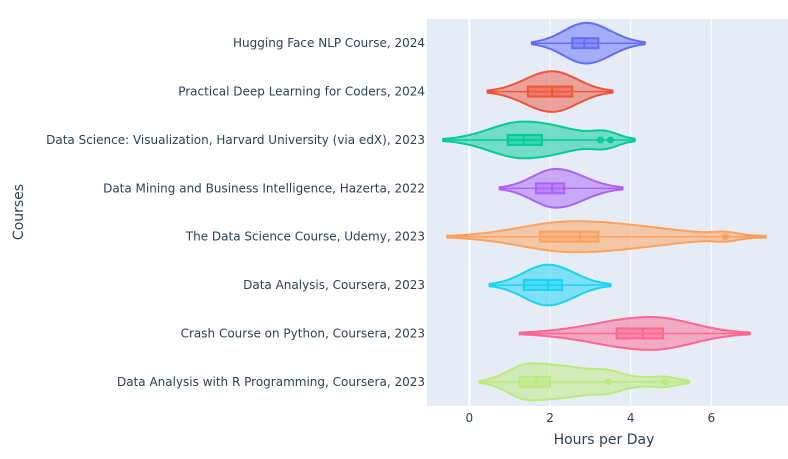  Describe the element at coordinates (301, 92) in the screenshot. I see `y-tick-label: Practical Deep Learning for Coders, 2024` at that location.